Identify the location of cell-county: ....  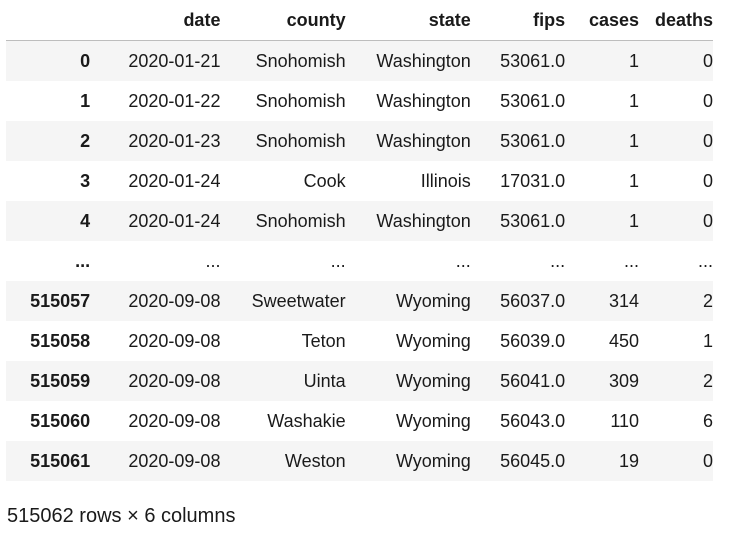
(338, 260).